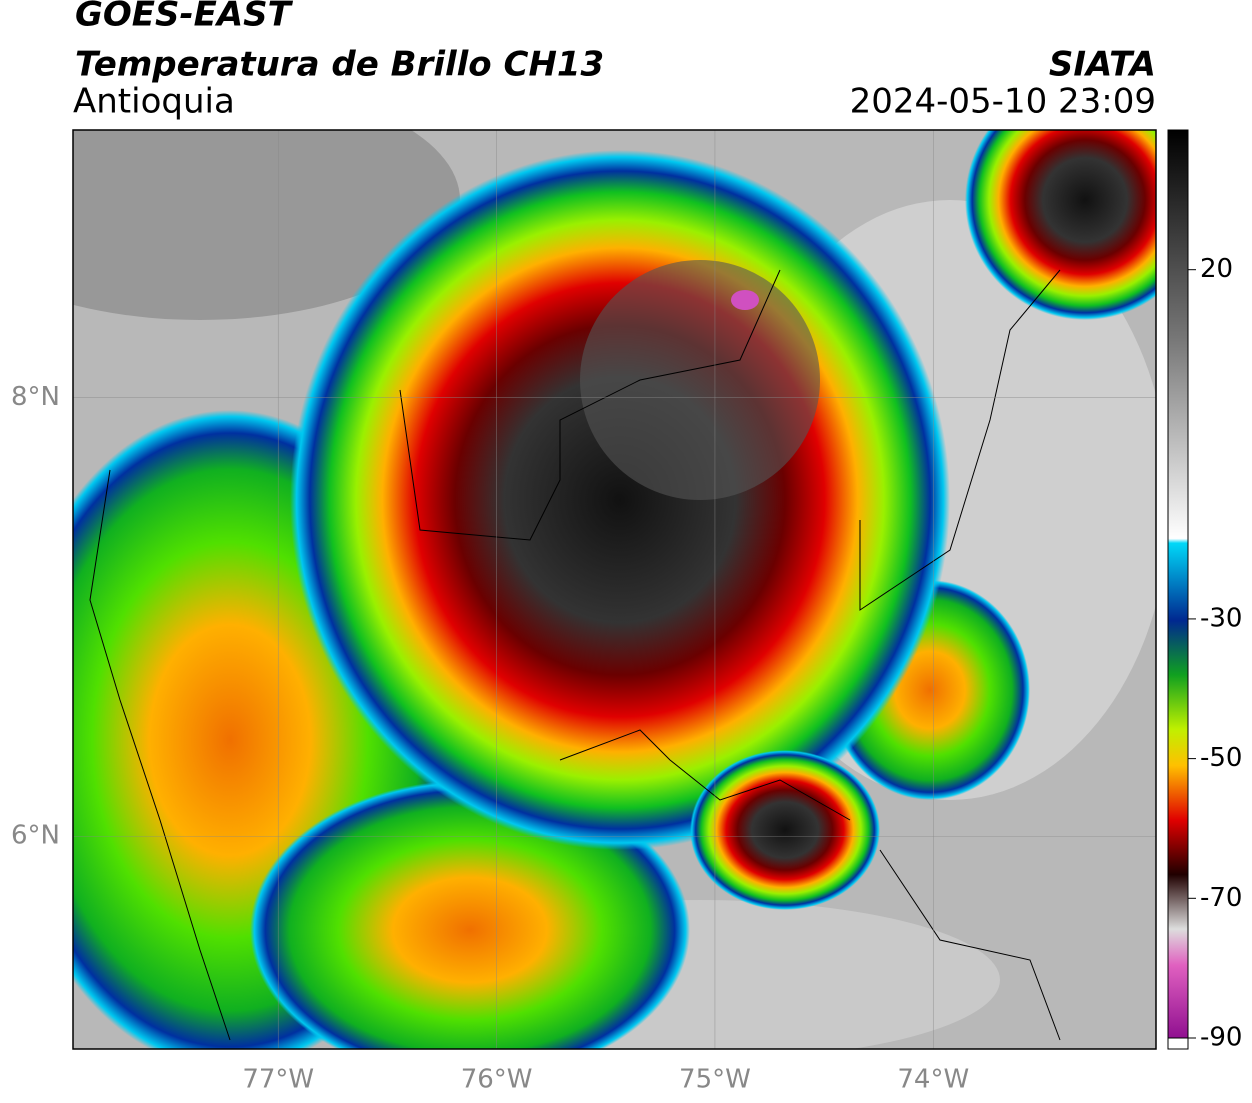  What do you see at coordinates (933, 1080) in the screenshot?
I see `lon-tick-label: 74°W` at bounding box center [933, 1080].